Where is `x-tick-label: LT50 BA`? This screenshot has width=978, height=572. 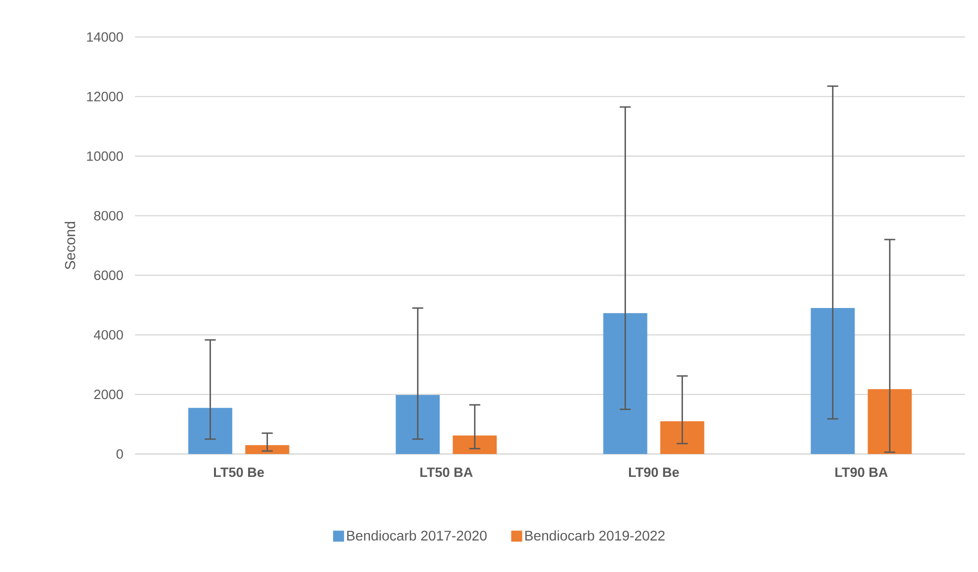 x-tick-label: LT50 BA is located at coordinates (446, 473).